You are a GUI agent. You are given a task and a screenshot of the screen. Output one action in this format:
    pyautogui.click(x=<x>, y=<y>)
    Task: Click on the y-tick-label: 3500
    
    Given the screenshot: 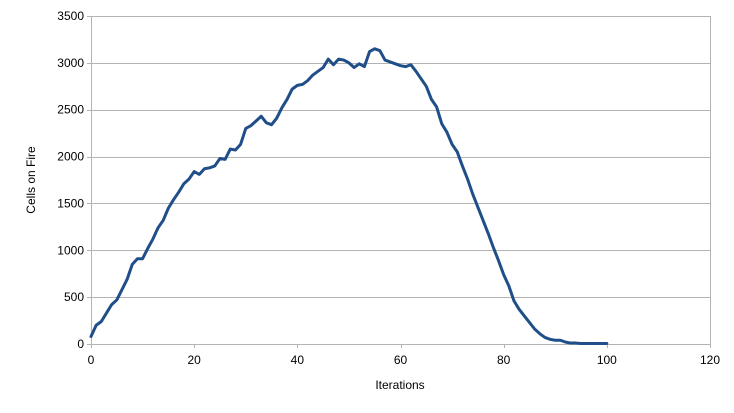 What is the action you would take?
    pyautogui.click(x=70, y=16)
    